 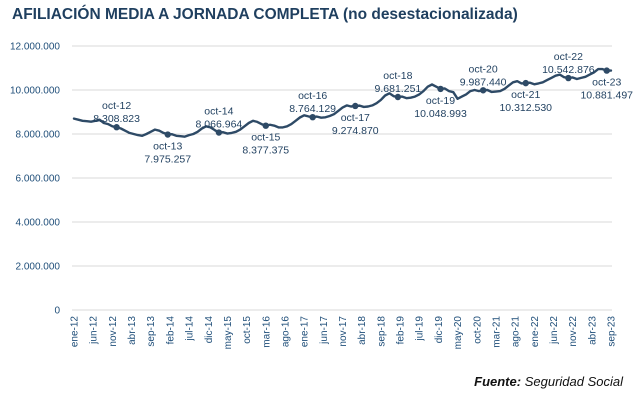 What do you see at coordinates (573, 381) in the screenshot?
I see `source-text: Seguridad Social` at bounding box center [573, 381].